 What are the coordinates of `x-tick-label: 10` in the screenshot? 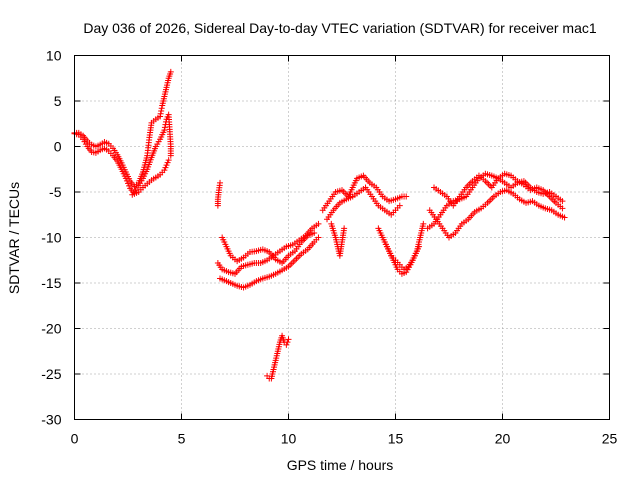 It's located at (289, 439).